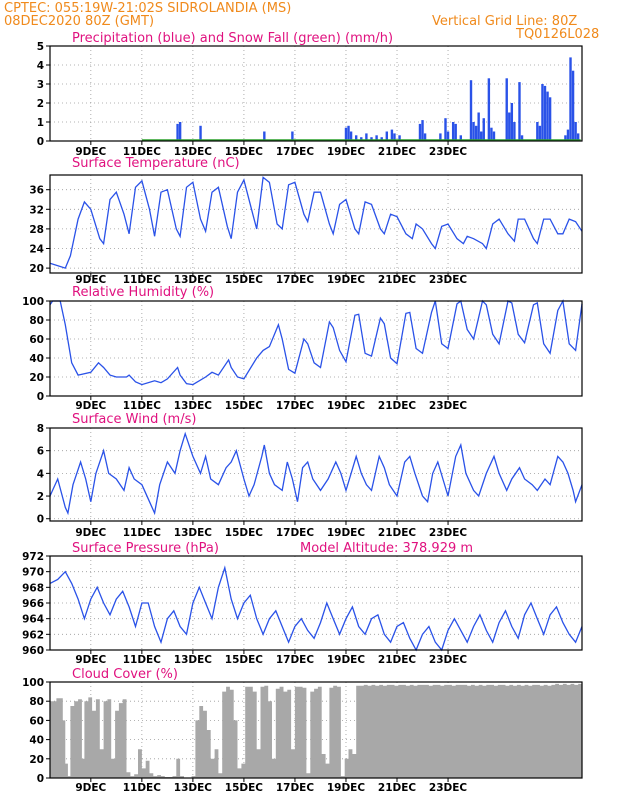 The image size is (618, 800). Describe the element at coordinates (36, 760) in the screenshot. I see `y-tick-label: 20` at that location.